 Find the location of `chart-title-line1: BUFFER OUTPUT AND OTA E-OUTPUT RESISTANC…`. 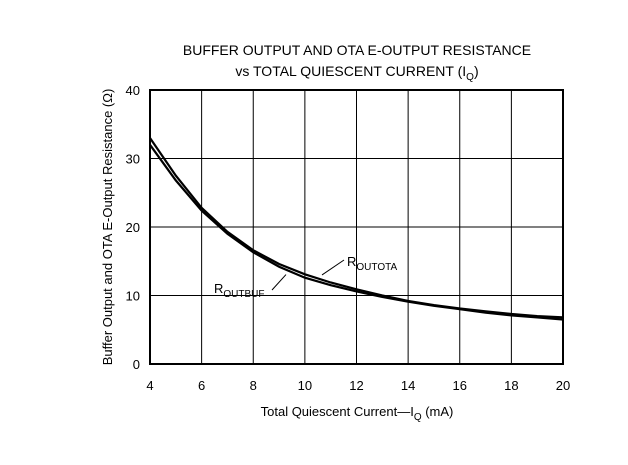

chart-title-line1: BUFFER OUTPUT AND OTA E-OUTPUT RESISTANC… is located at coordinates (357, 50).